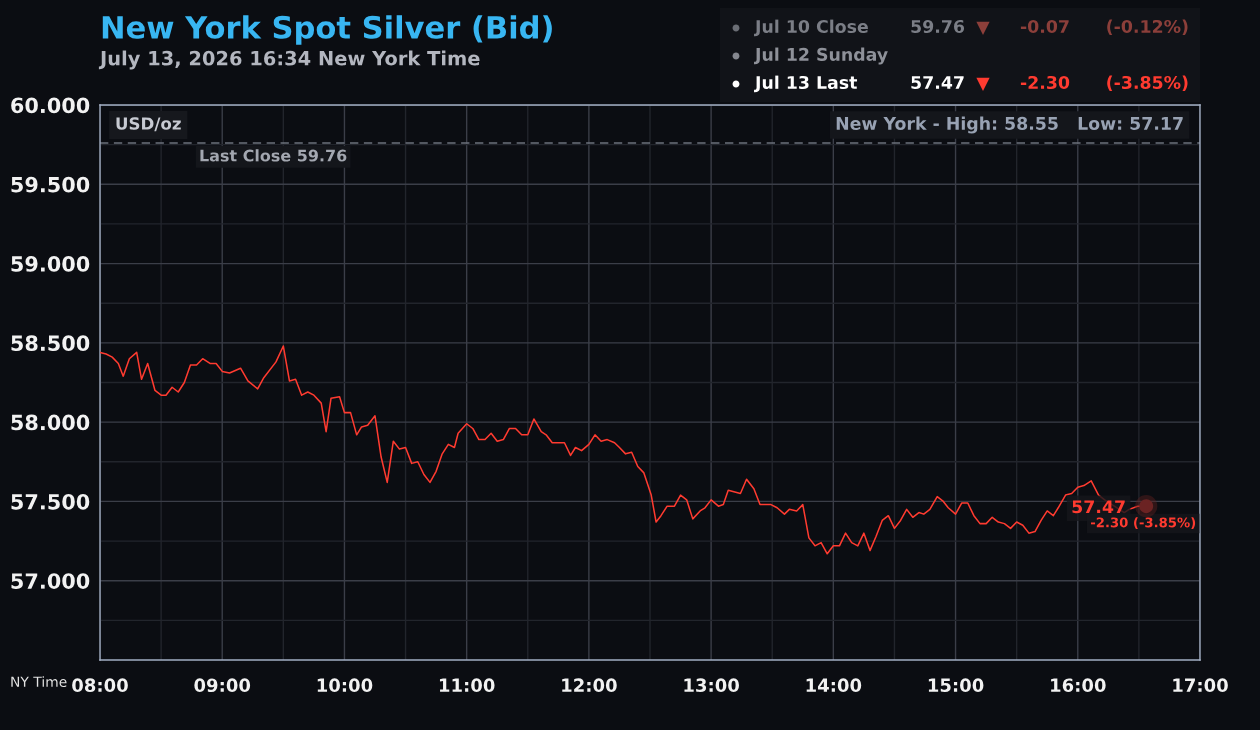  Describe the element at coordinates (289, 60) in the screenshot. I see `chart-subtitle: July 13, 2026 16:34 New York Time` at that location.